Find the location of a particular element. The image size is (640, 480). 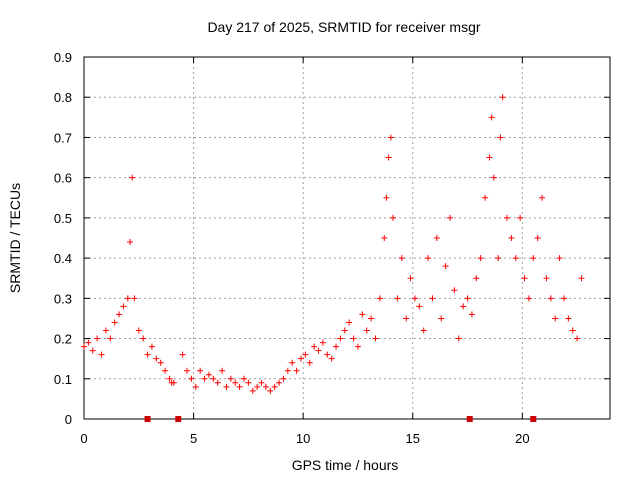

x-tick-label: 10 is located at coordinates (303, 438).